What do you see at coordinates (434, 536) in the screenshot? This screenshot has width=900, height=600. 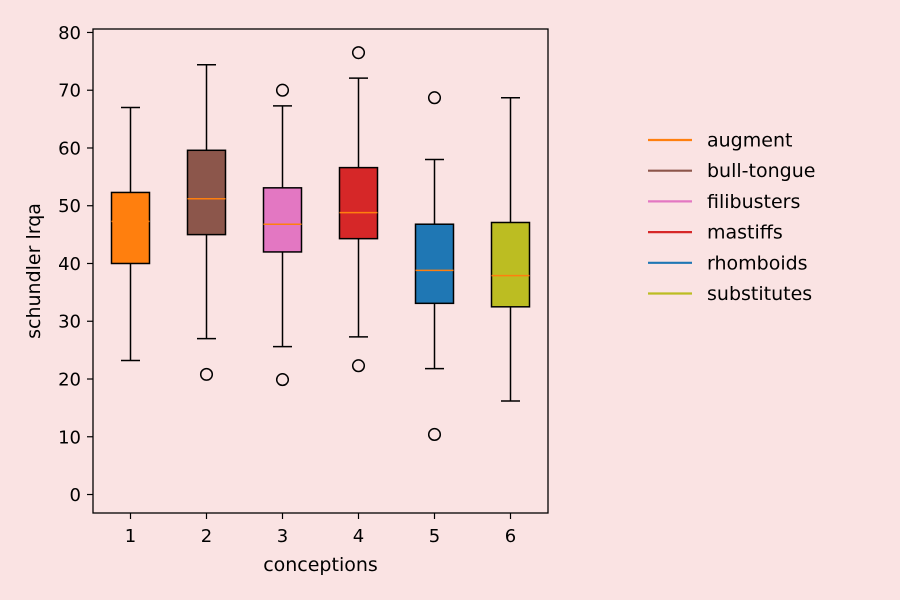 I see `x-tick-label: 5` at bounding box center [434, 536].